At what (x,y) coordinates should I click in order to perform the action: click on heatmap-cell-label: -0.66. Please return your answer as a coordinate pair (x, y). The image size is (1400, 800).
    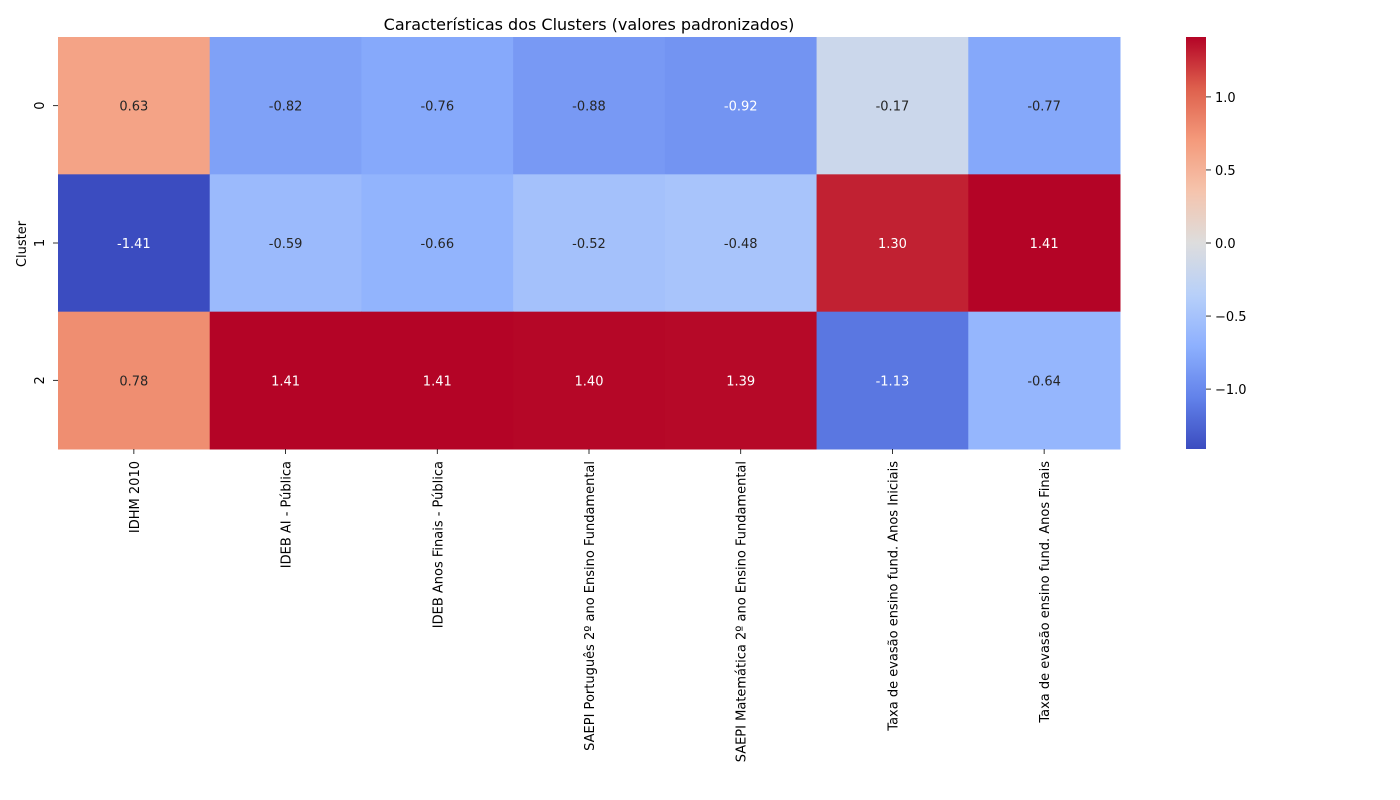
    Looking at the image, I should click on (437, 244).